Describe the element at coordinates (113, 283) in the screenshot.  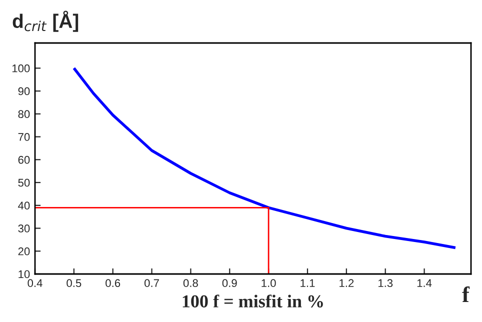
I see `x-tick-label: 0.6` at that location.